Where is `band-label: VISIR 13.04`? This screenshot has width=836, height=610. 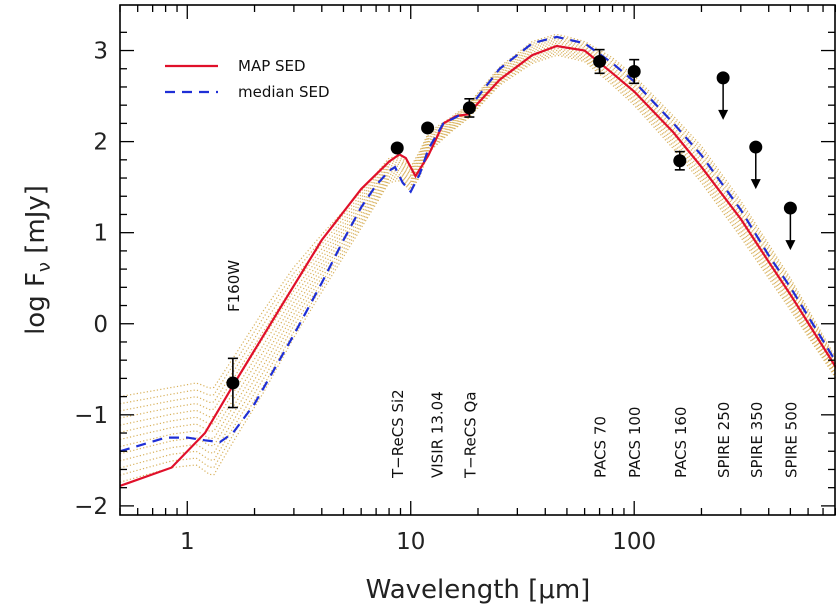 band-label: VISIR 13.04 is located at coordinates (437, 434).